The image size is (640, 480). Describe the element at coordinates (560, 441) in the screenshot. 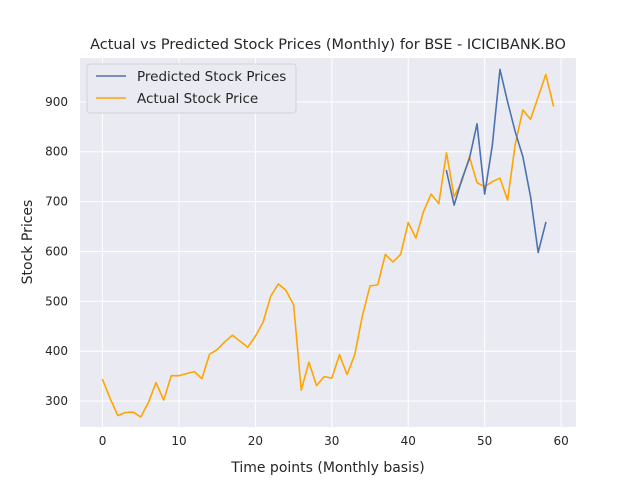

I see `x-tick-label: 60` at that location.